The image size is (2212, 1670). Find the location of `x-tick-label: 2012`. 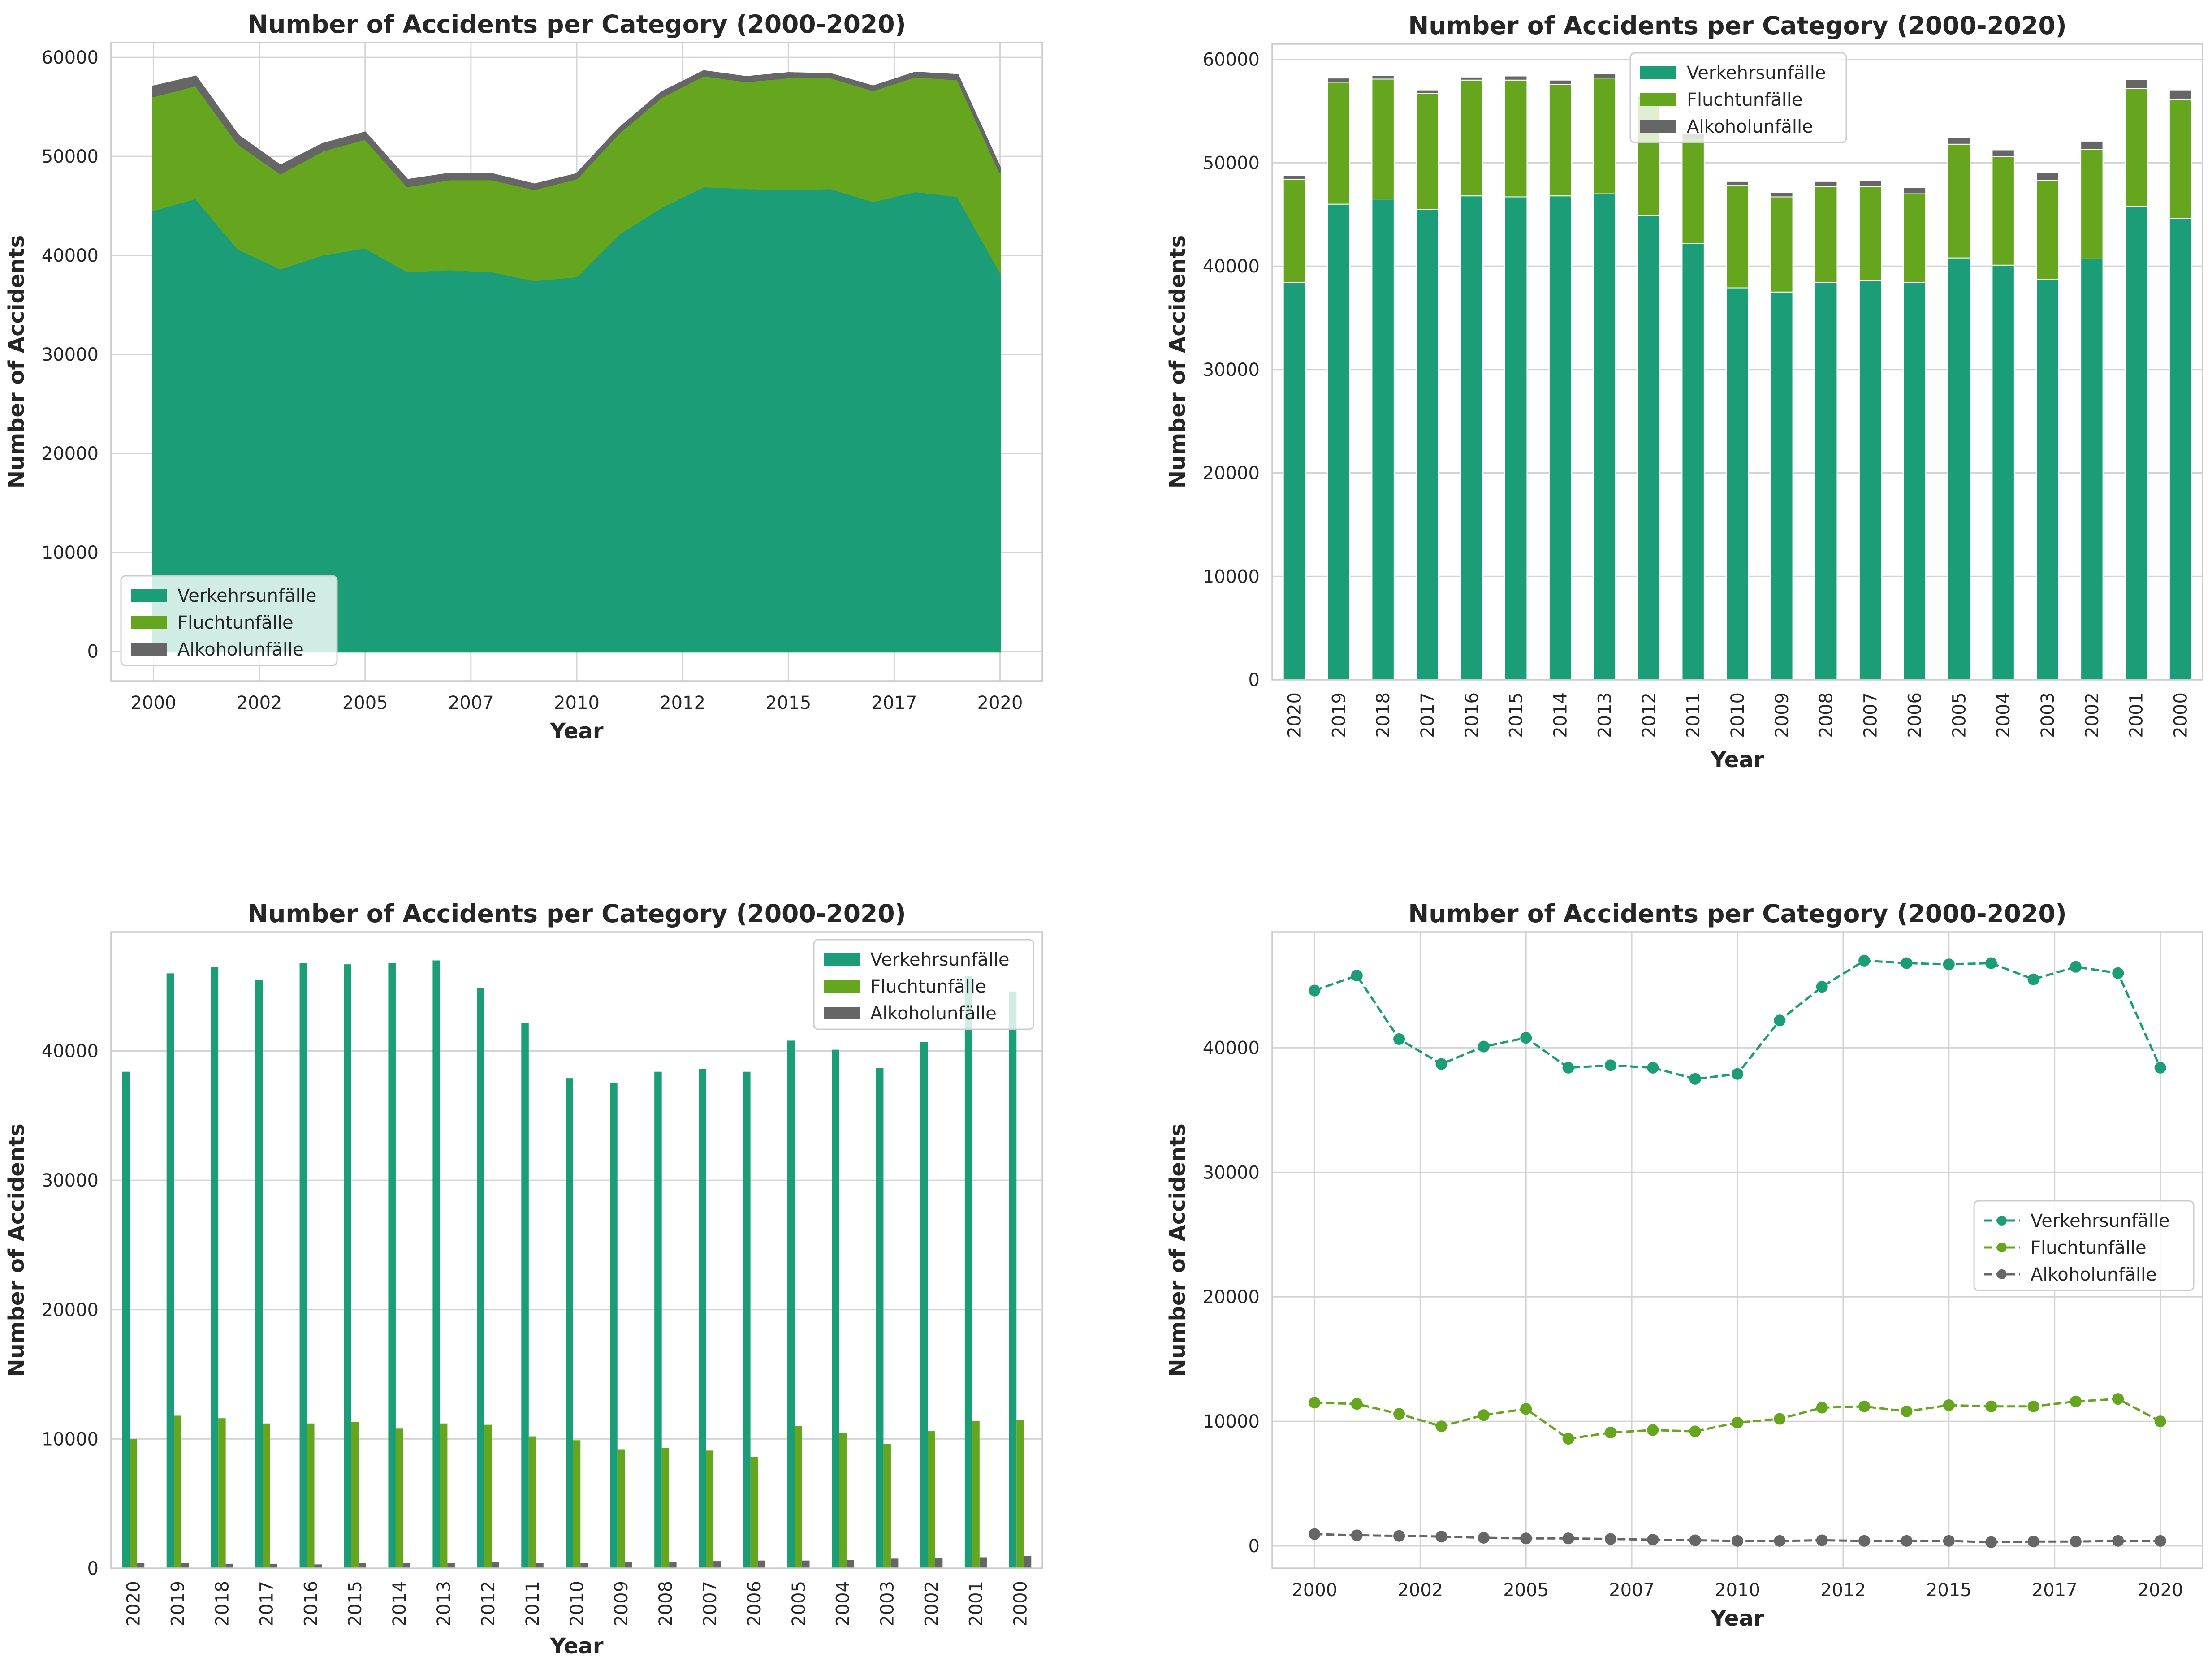

x-tick-label: 2012 is located at coordinates (488, 1604).